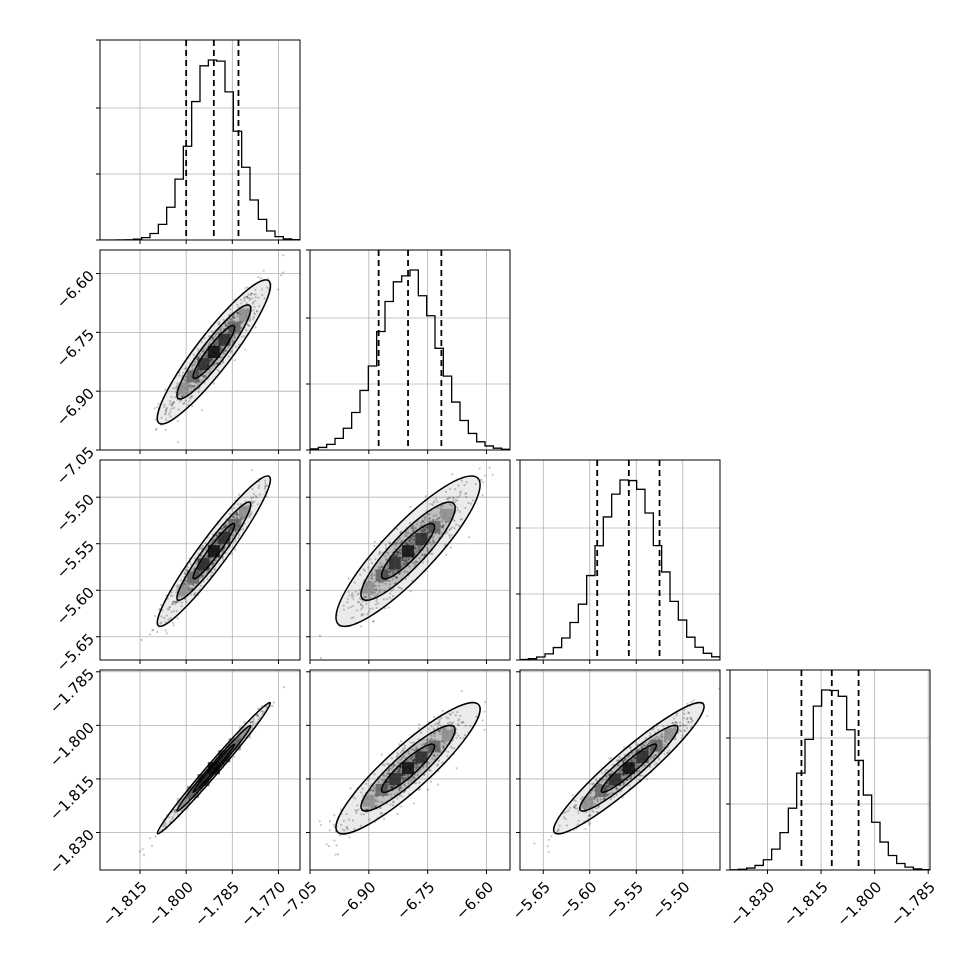 This screenshot has height=970, width=970. Describe the element at coordinates (474, 900) in the screenshot. I see `x-tick-label: −6.60` at that location.